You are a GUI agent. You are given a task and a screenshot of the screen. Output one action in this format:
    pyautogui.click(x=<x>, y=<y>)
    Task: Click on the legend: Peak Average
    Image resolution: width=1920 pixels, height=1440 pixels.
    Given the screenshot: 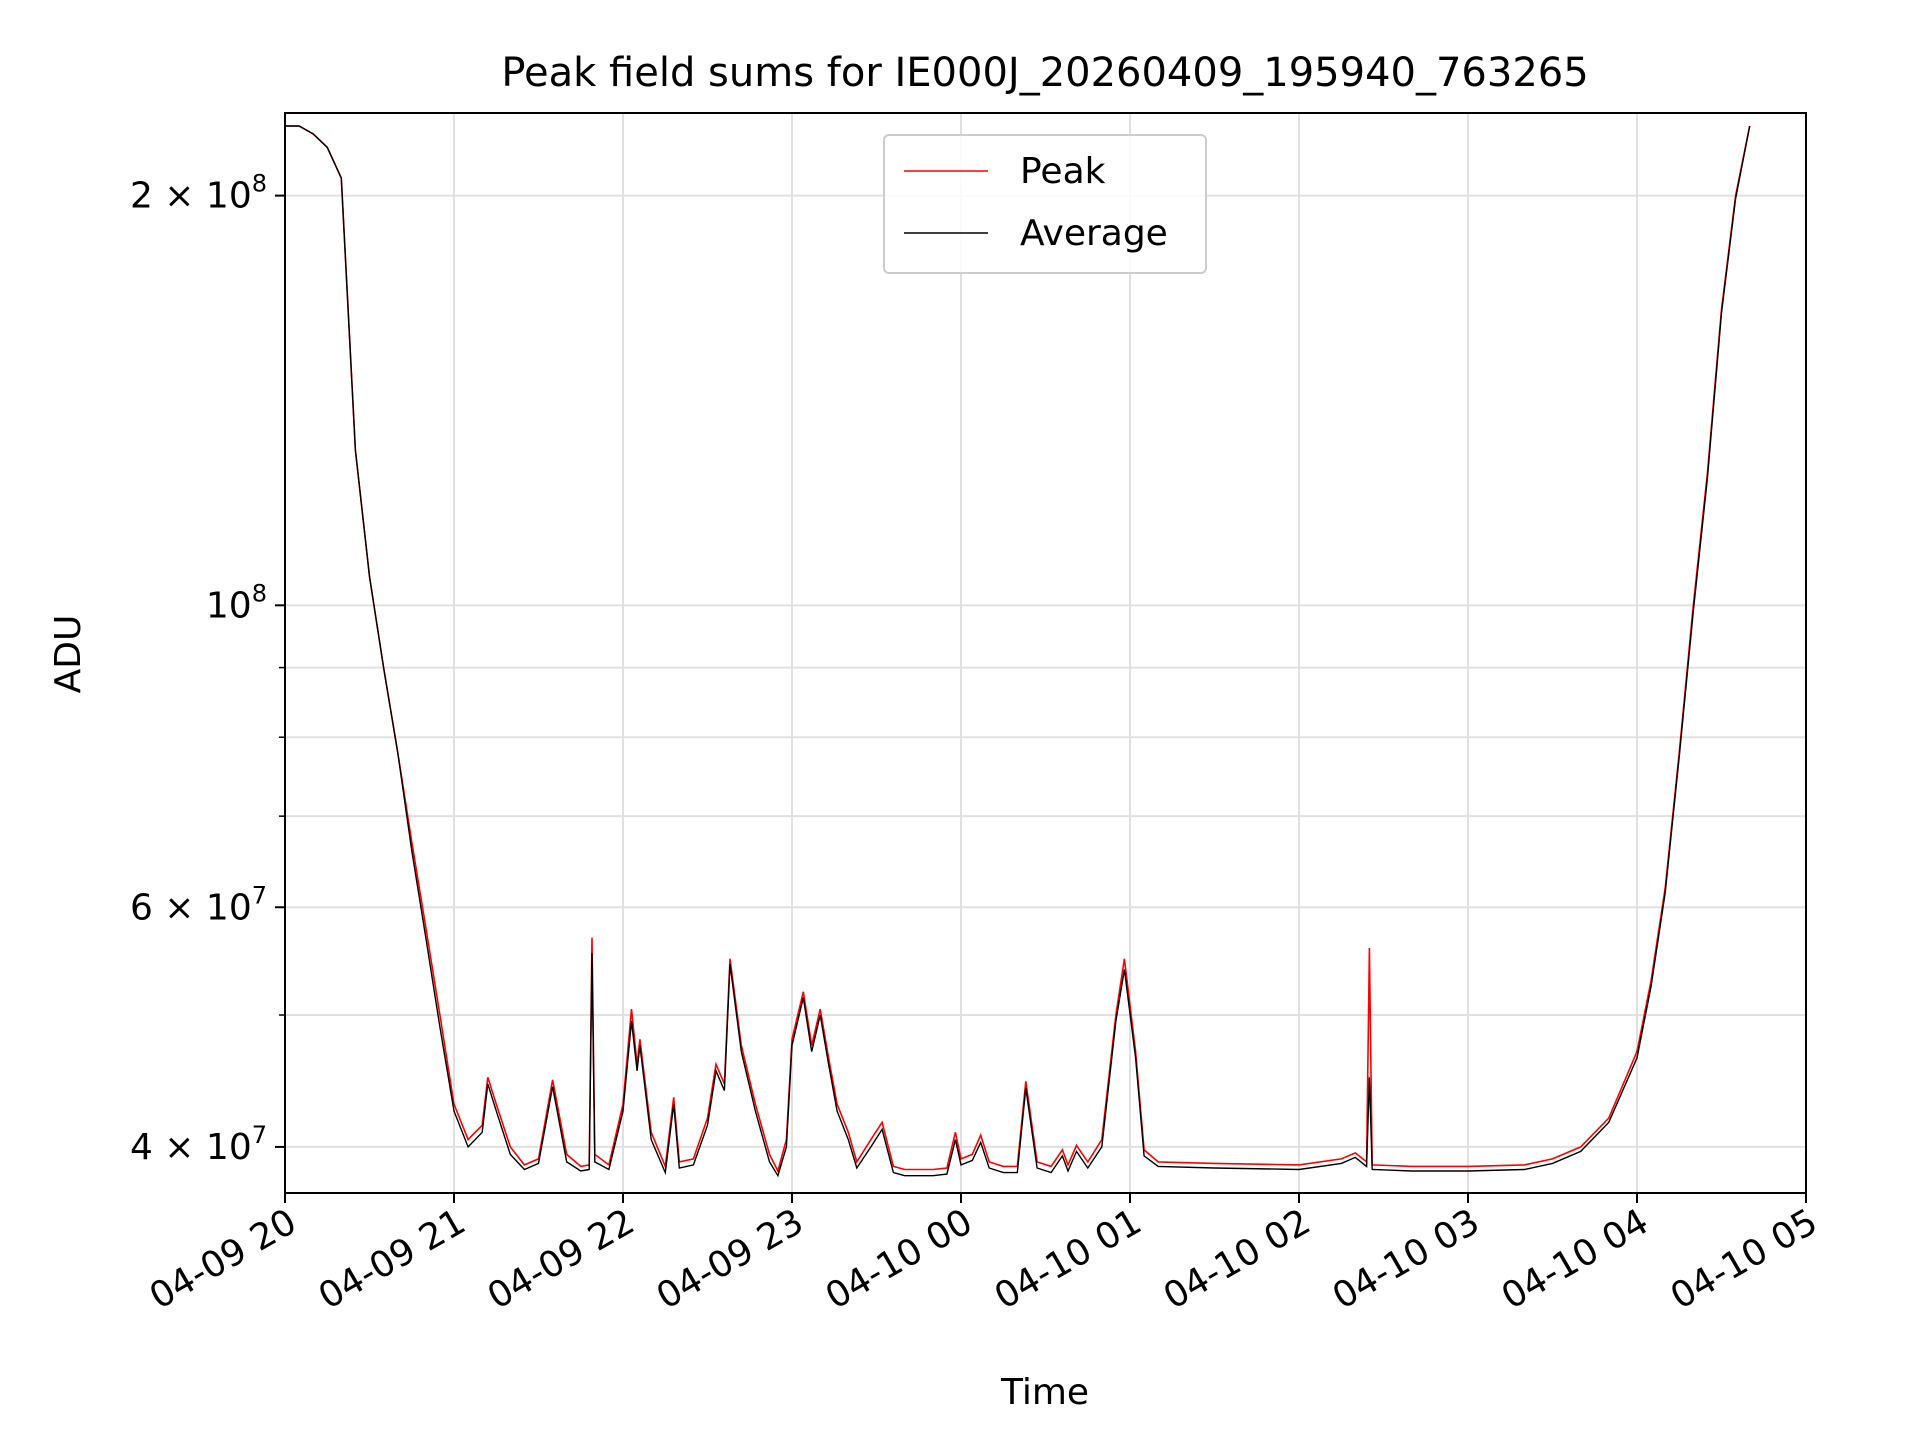 What is the action you would take?
    pyautogui.click(x=1045, y=204)
    